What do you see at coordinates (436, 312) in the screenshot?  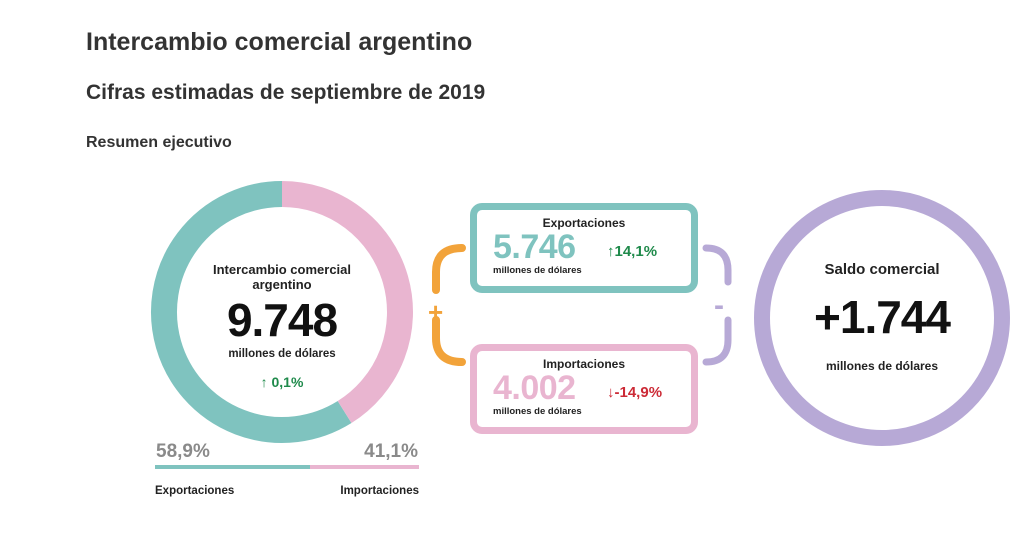 I see `plus-sign: +` at bounding box center [436, 312].